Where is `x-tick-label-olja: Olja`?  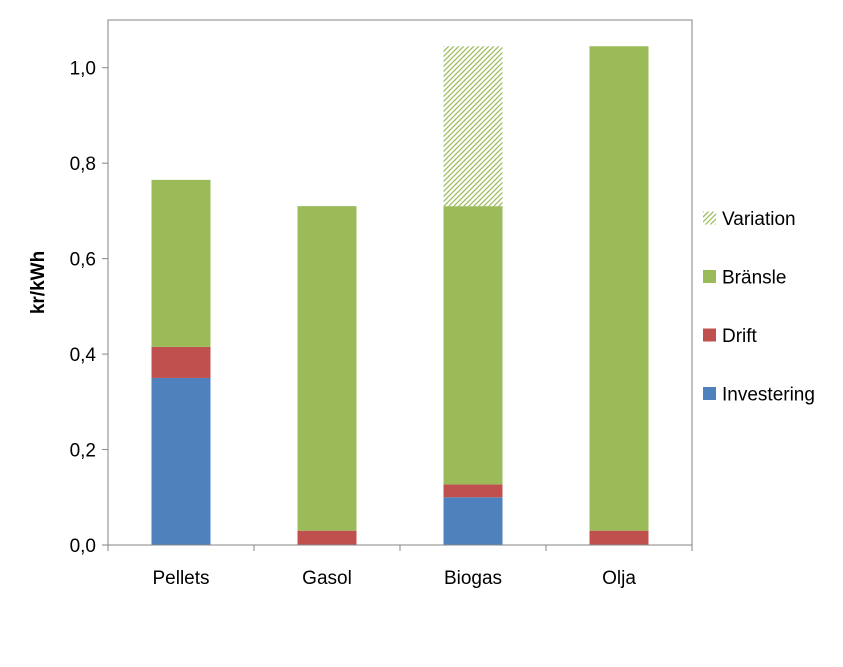
x-tick-label-olja: Olja is located at coordinates (619, 578).